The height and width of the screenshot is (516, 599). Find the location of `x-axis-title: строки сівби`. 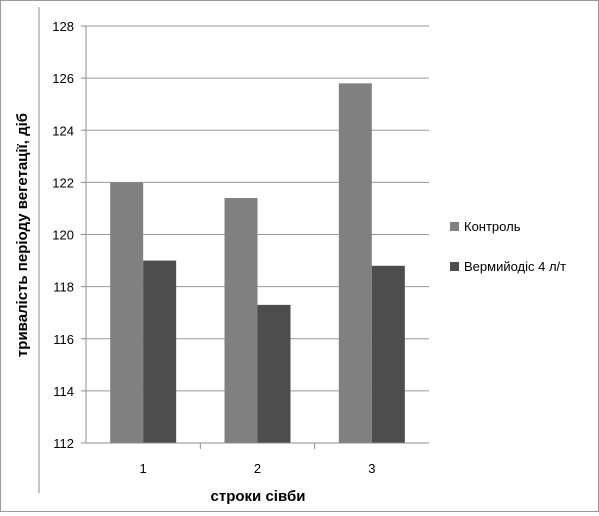

x-axis-title: строки сівби is located at coordinates (258, 496).